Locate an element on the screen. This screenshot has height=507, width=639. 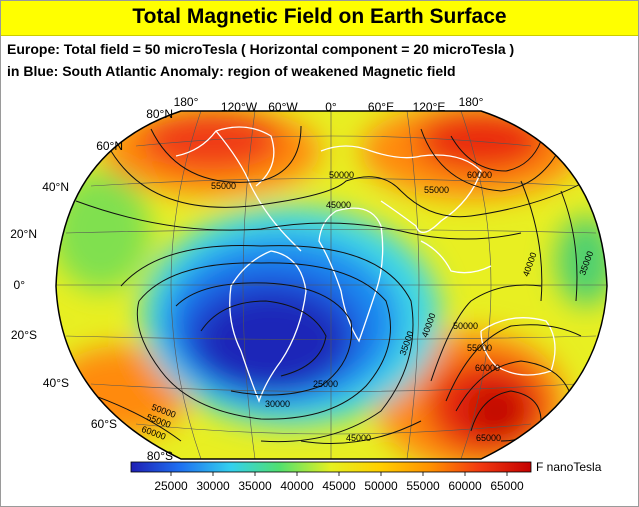
longitude-label: 120°E is located at coordinates (429, 107).